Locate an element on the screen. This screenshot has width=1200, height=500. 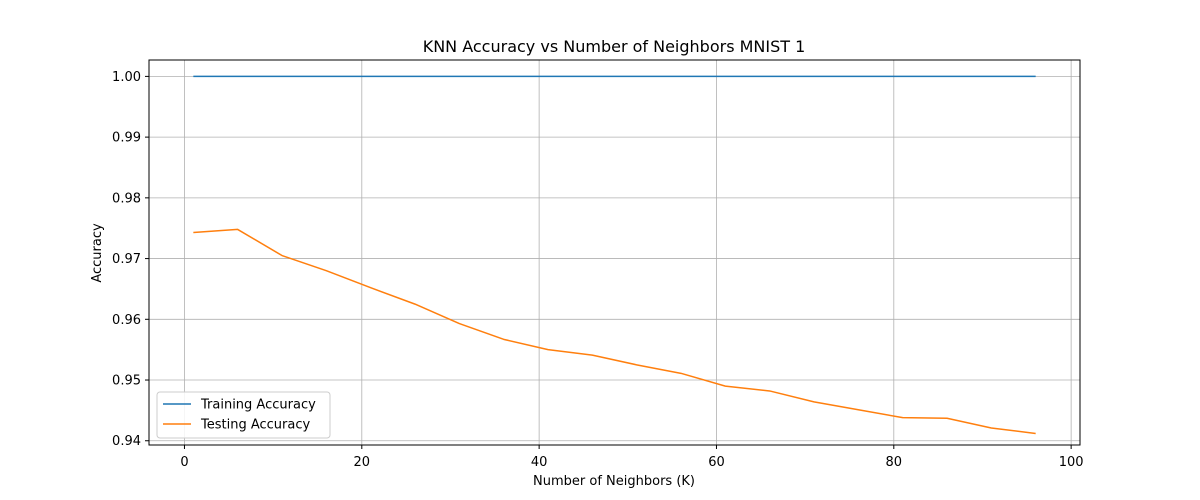
y-axis-title: Accuracy is located at coordinates (97, 253).